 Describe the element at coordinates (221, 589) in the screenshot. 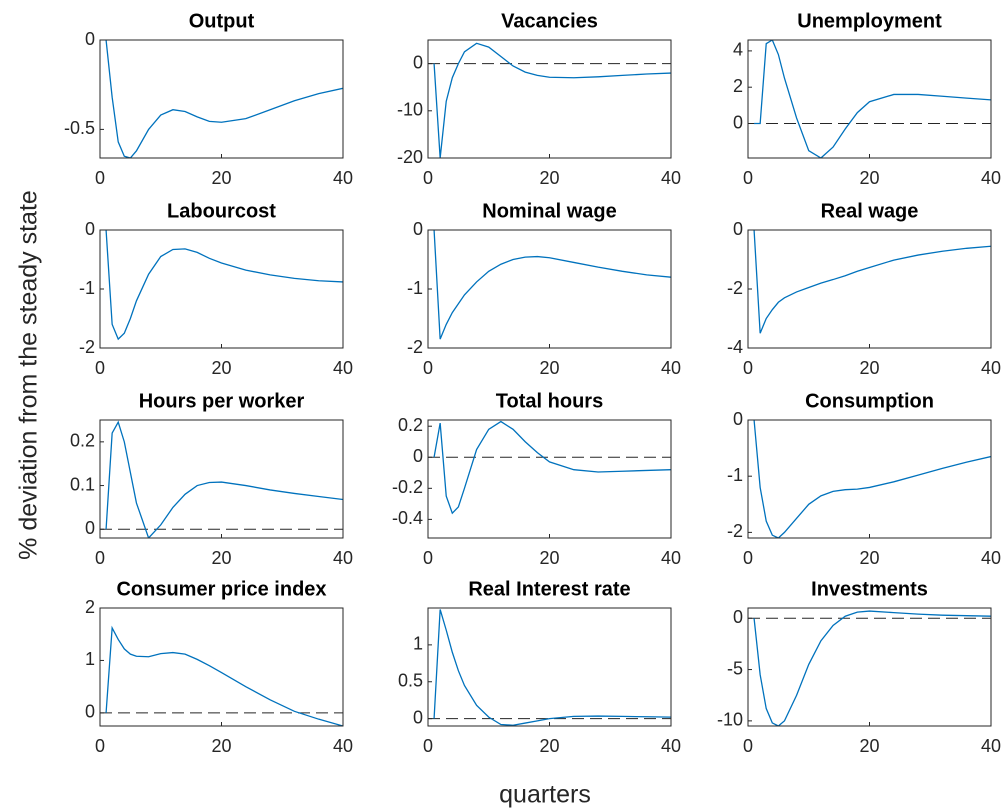

I see `subplot-title: Consumer price index` at that location.